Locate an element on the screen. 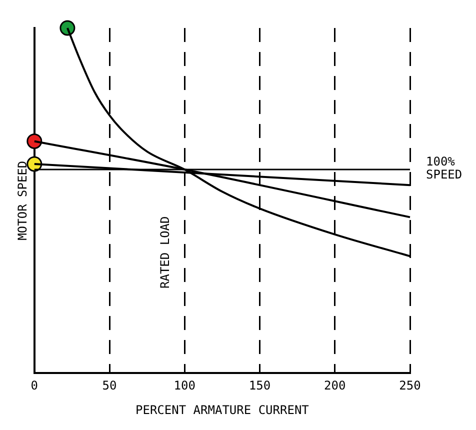  x-tick-label: 200 is located at coordinates (335, 385).